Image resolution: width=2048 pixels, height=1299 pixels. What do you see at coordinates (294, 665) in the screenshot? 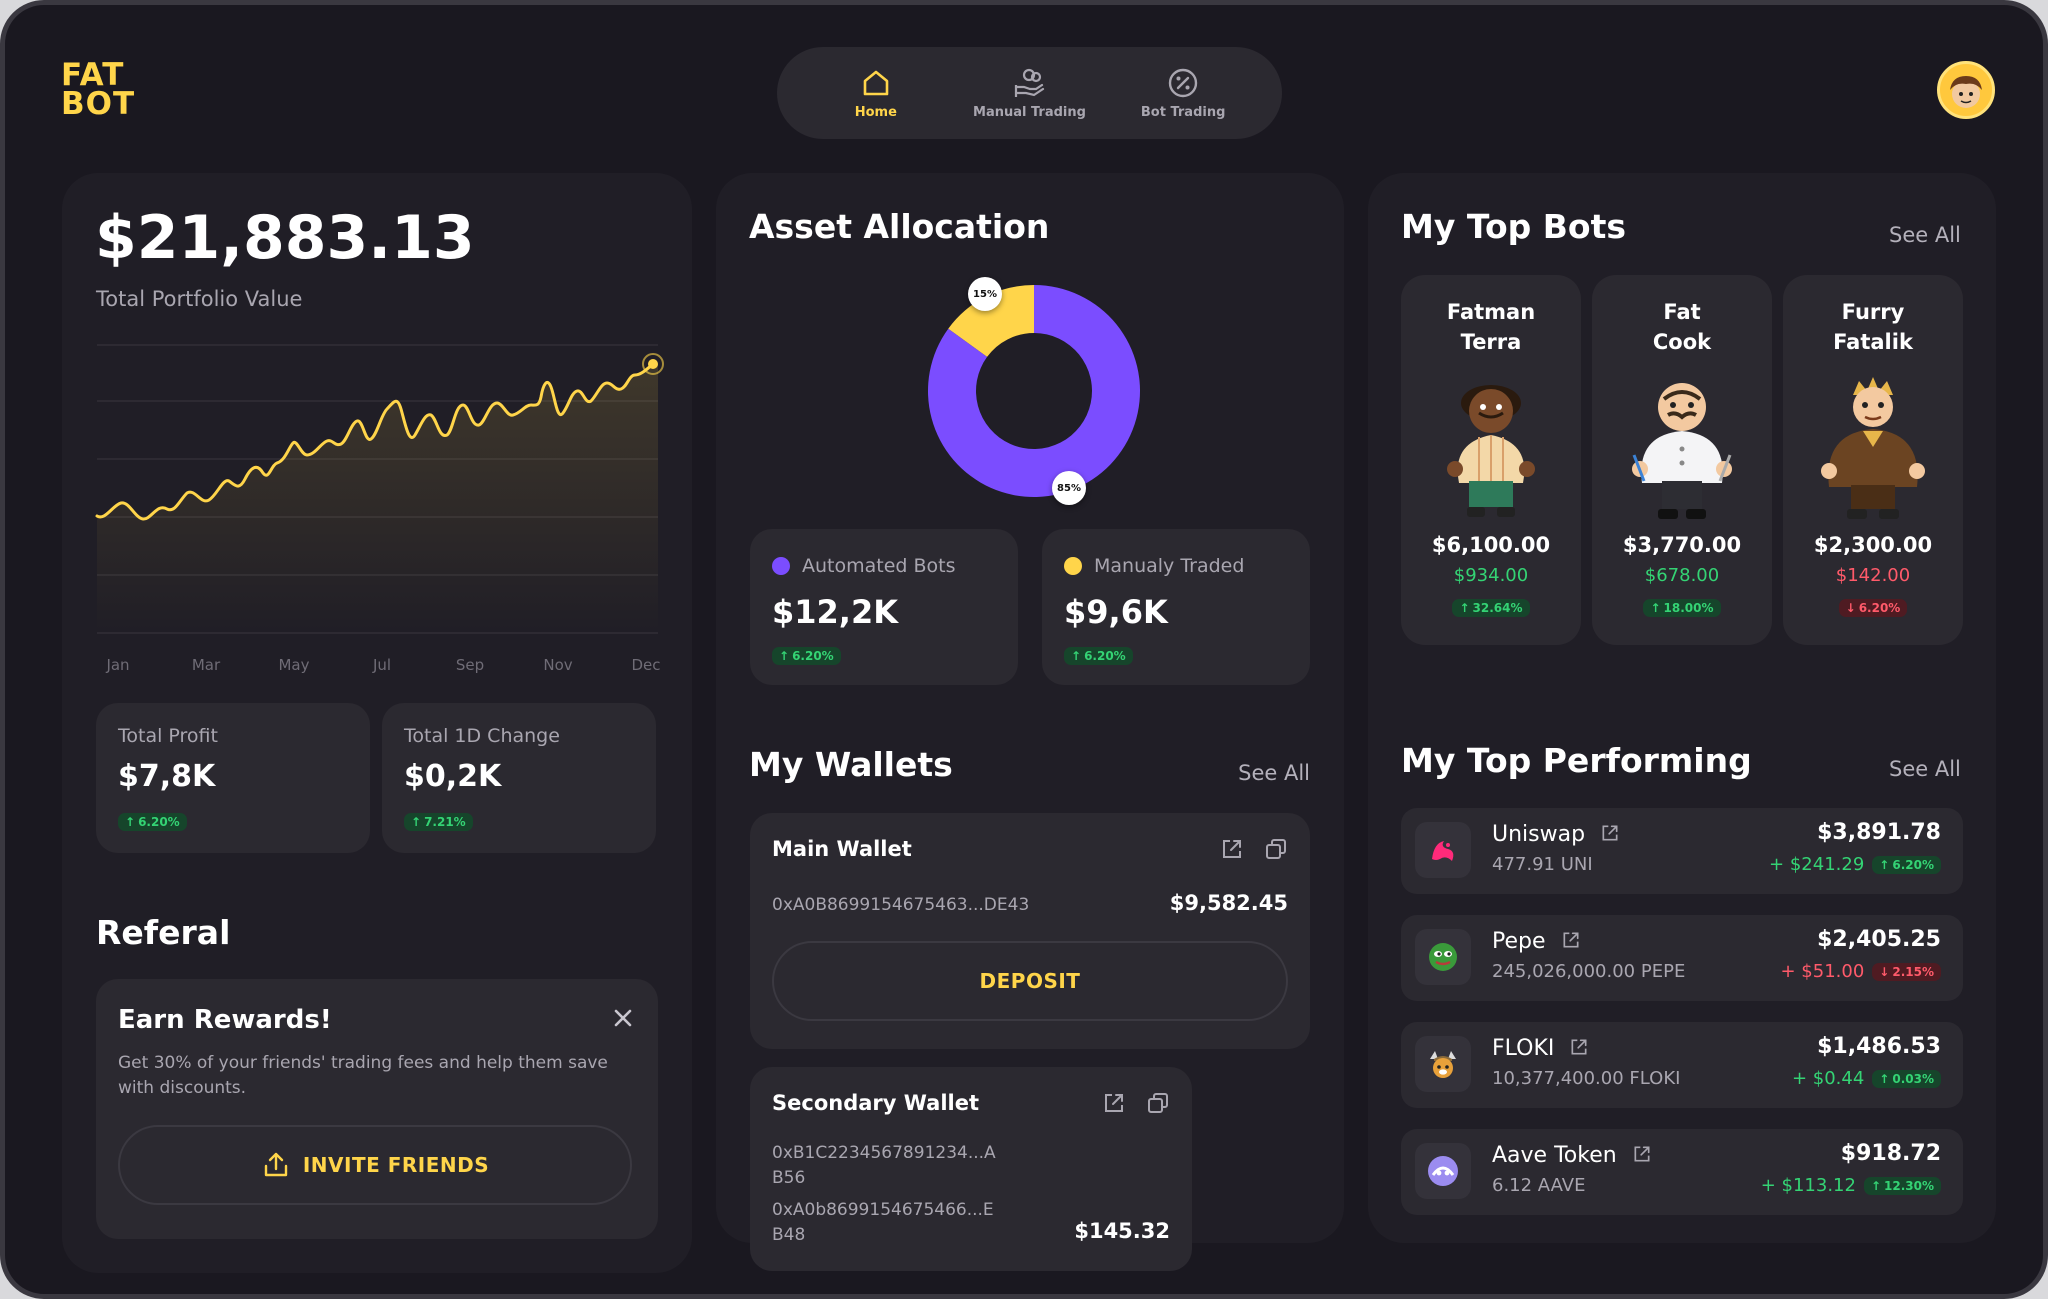
I see `month-label: May` at bounding box center [294, 665].